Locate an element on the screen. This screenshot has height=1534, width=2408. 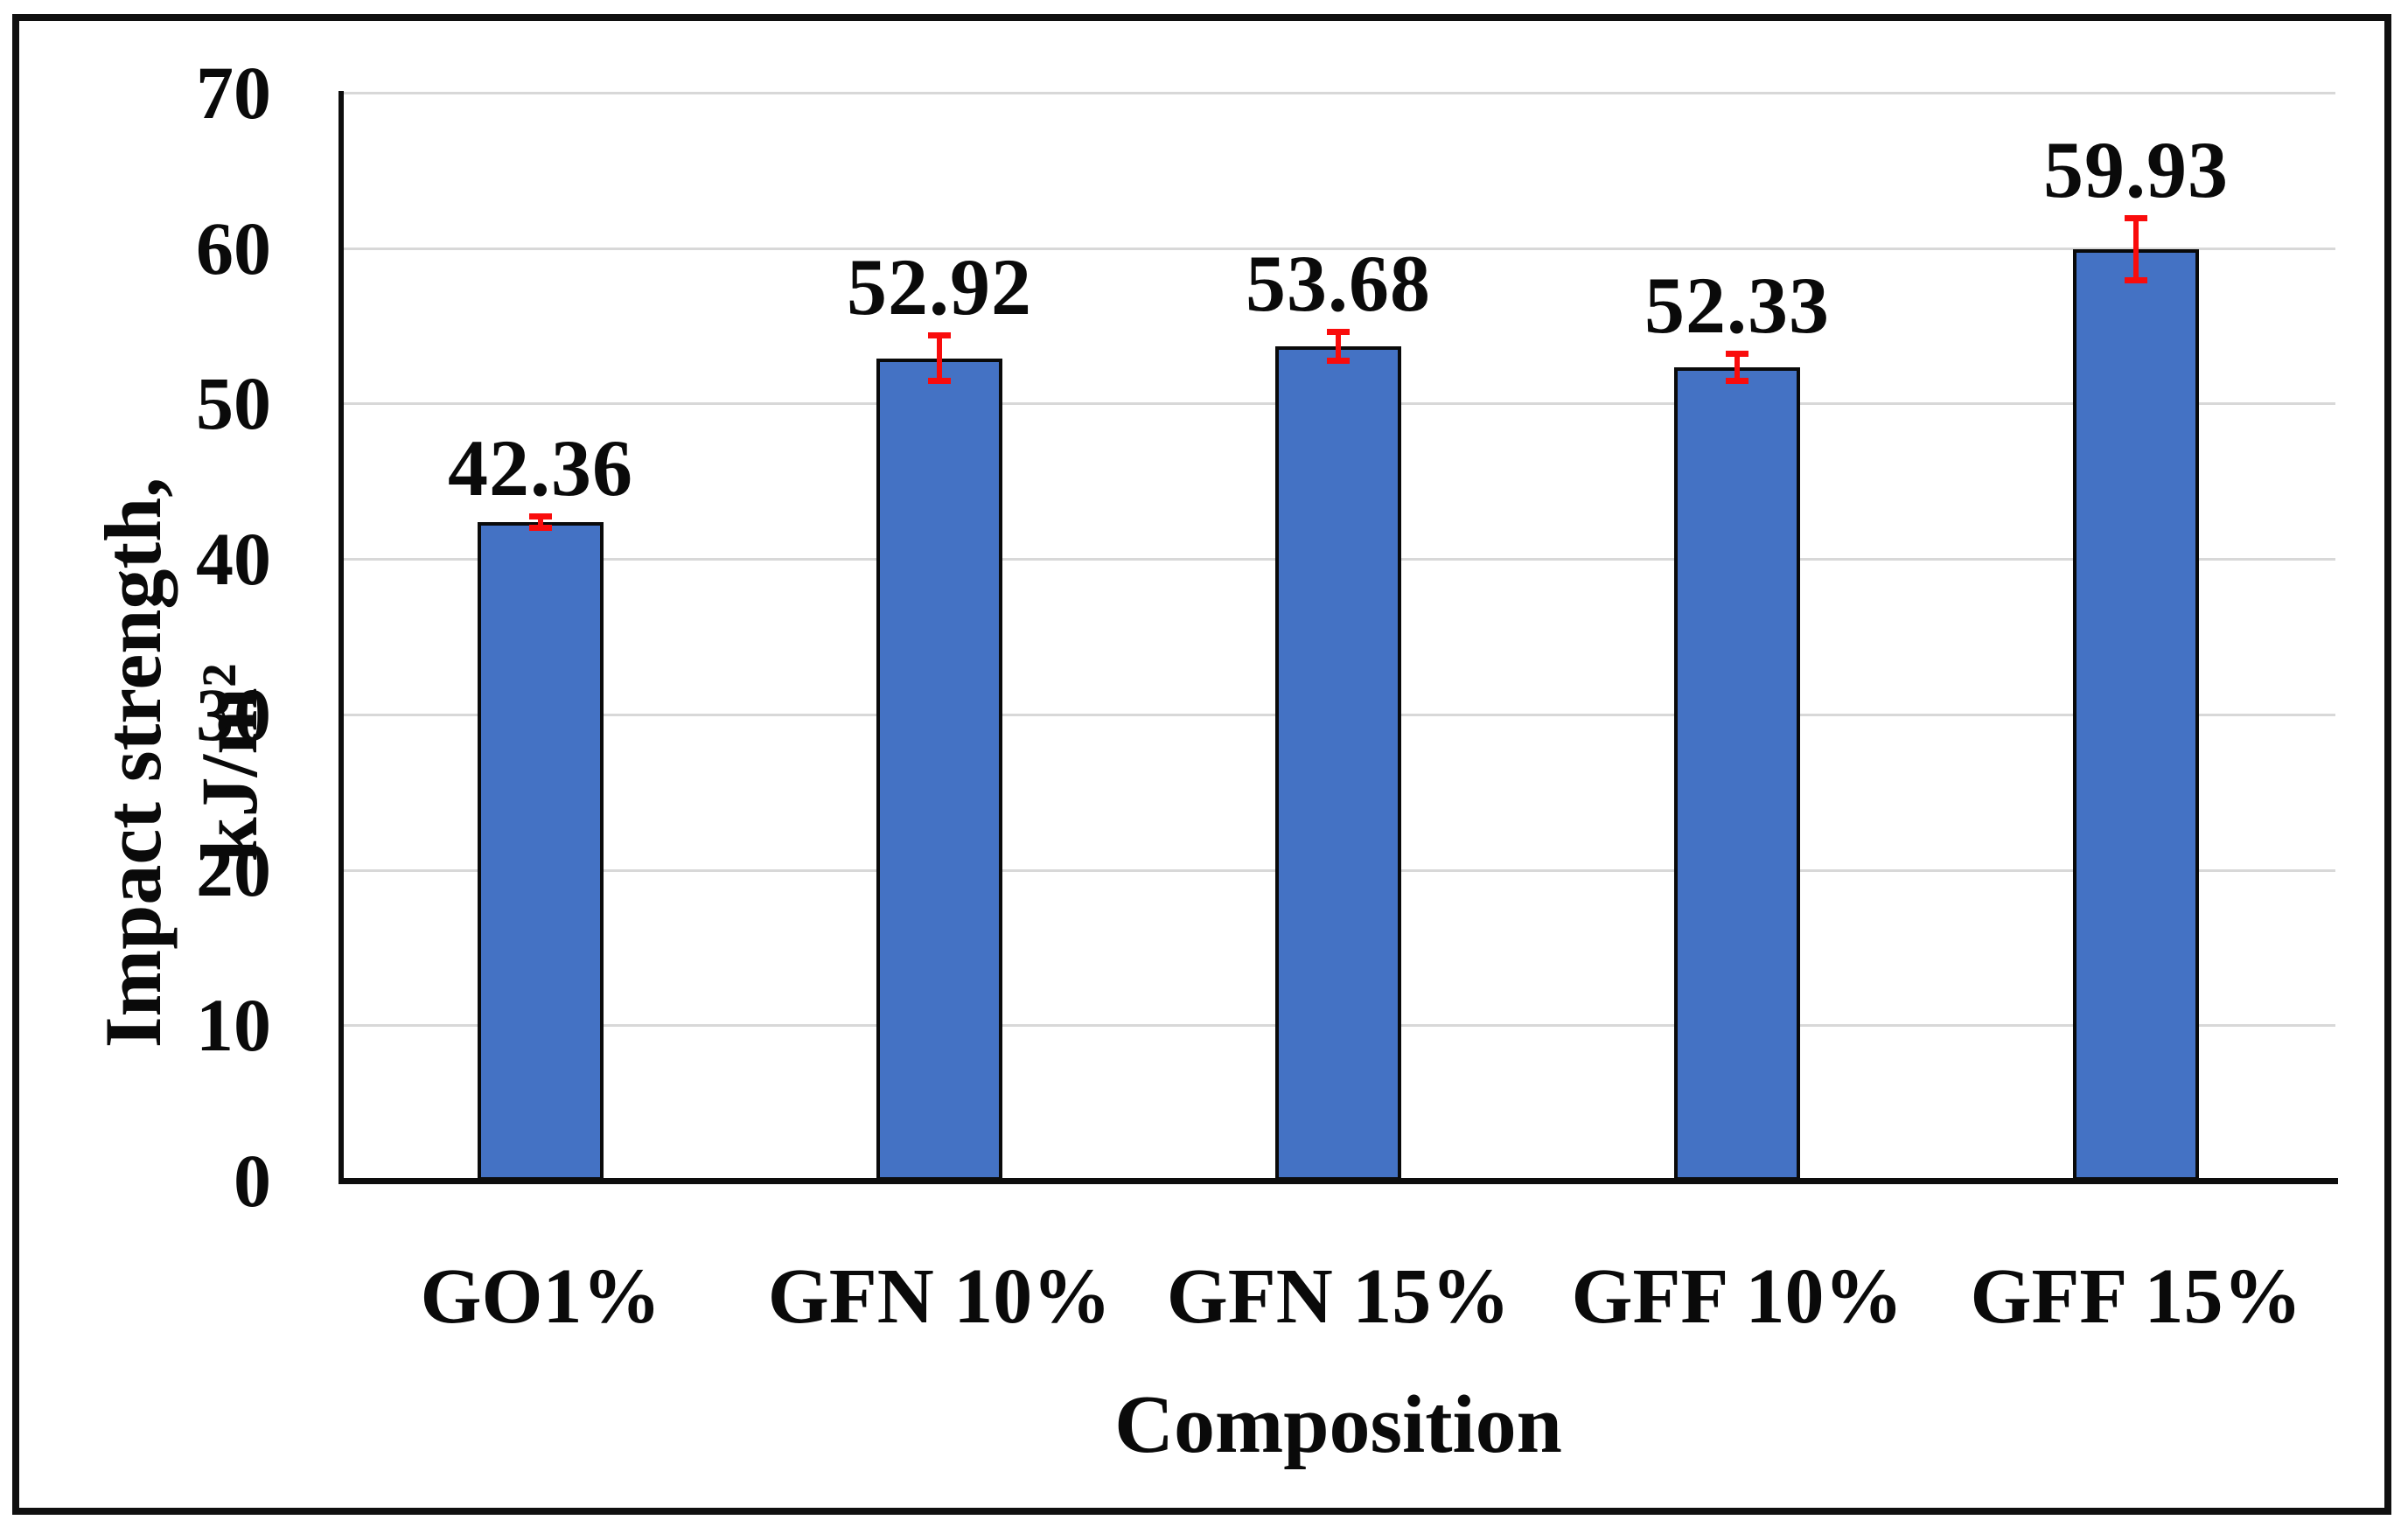
x-tick-label: GFF 10% is located at coordinates (1737, 1296).